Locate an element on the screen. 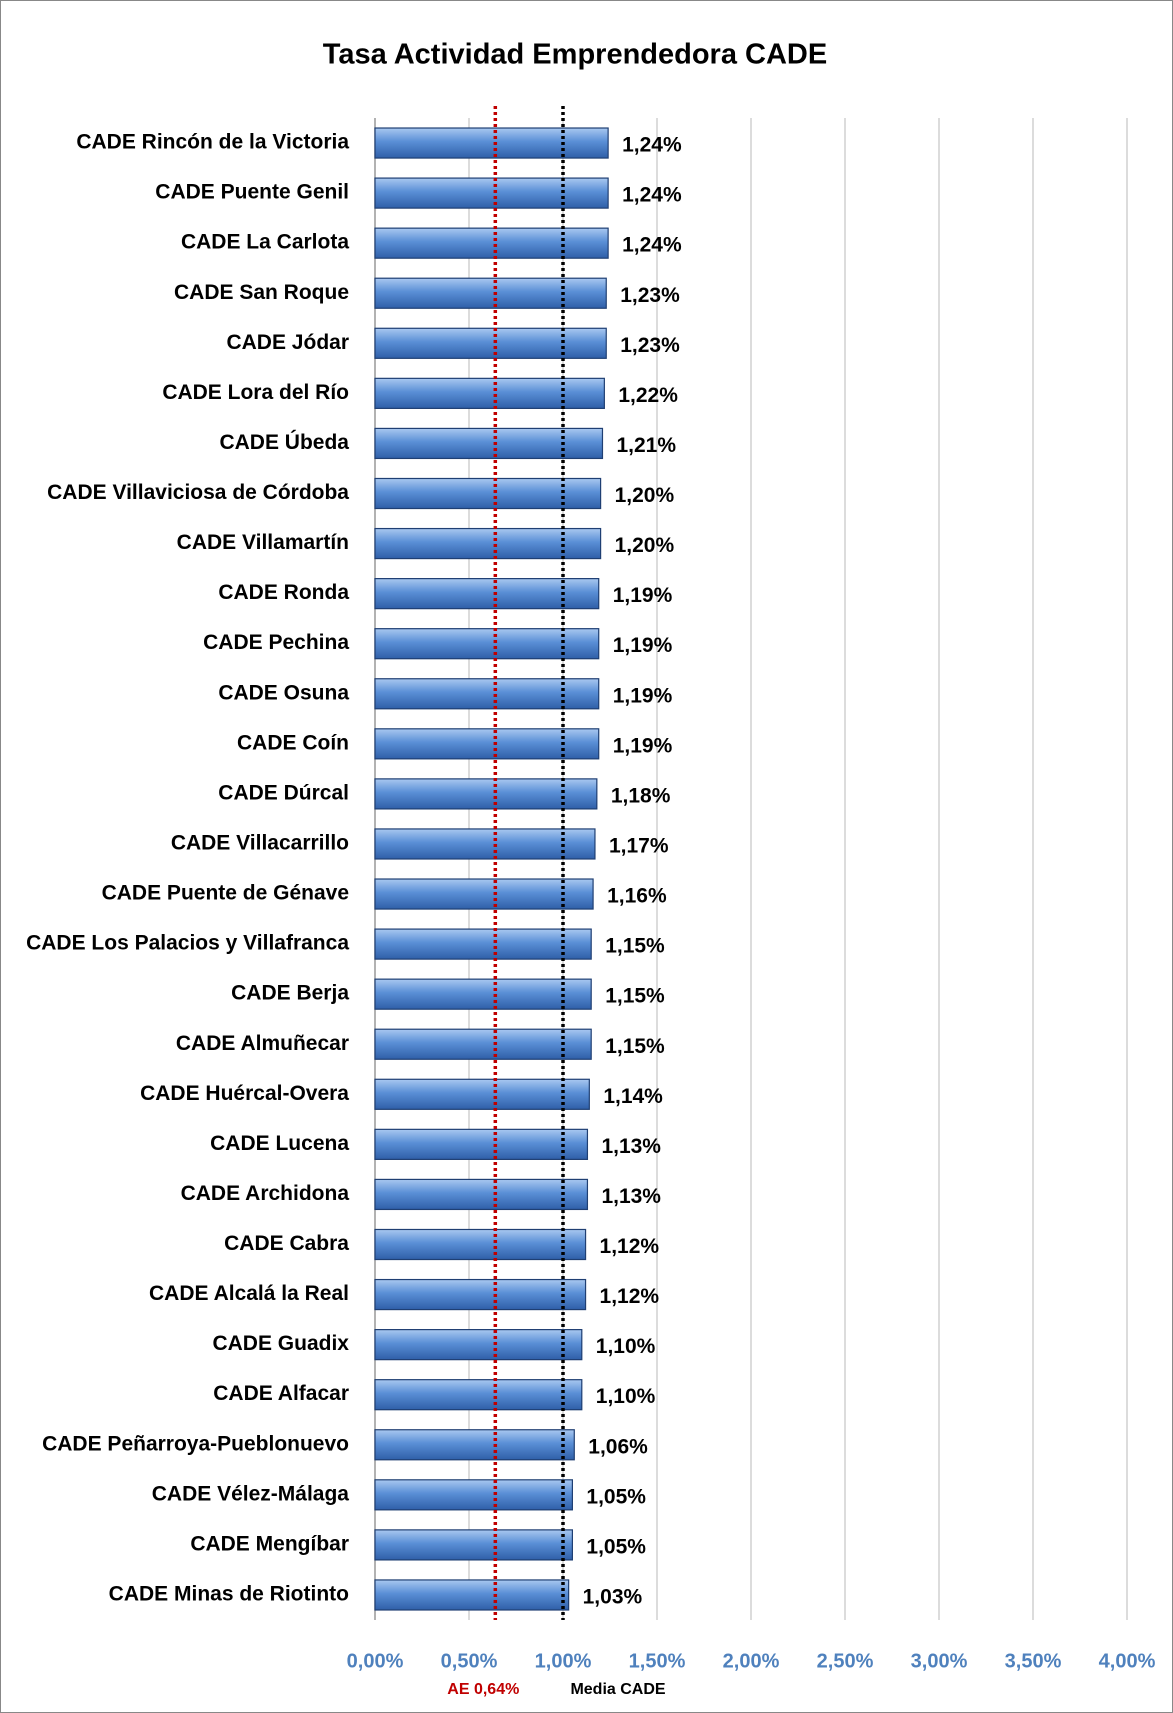 This screenshot has height=1713, width=1173. y-tick-label: CADE San Roque is located at coordinates (261, 292).